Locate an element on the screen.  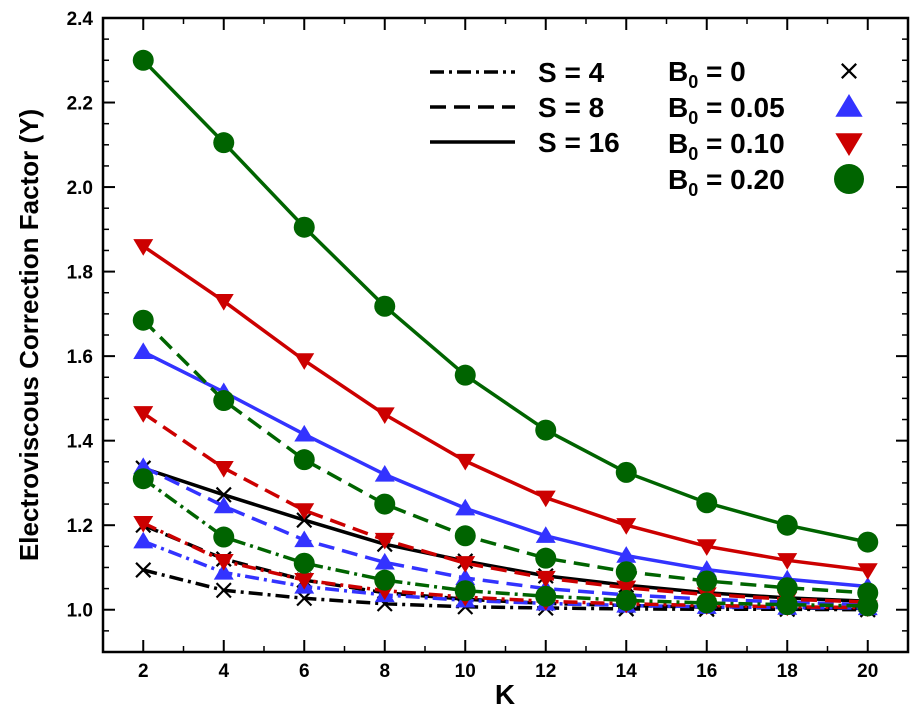
legend-marker-triangle-up is located at coordinates (849, 105).